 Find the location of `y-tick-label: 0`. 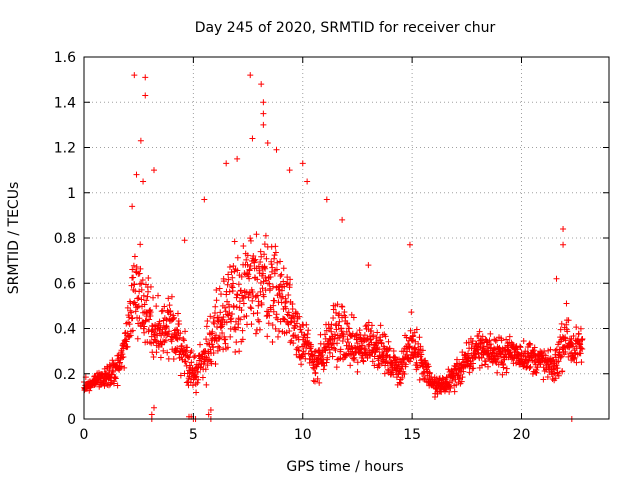

y-tick-label: 0 is located at coordinates (71, 420).